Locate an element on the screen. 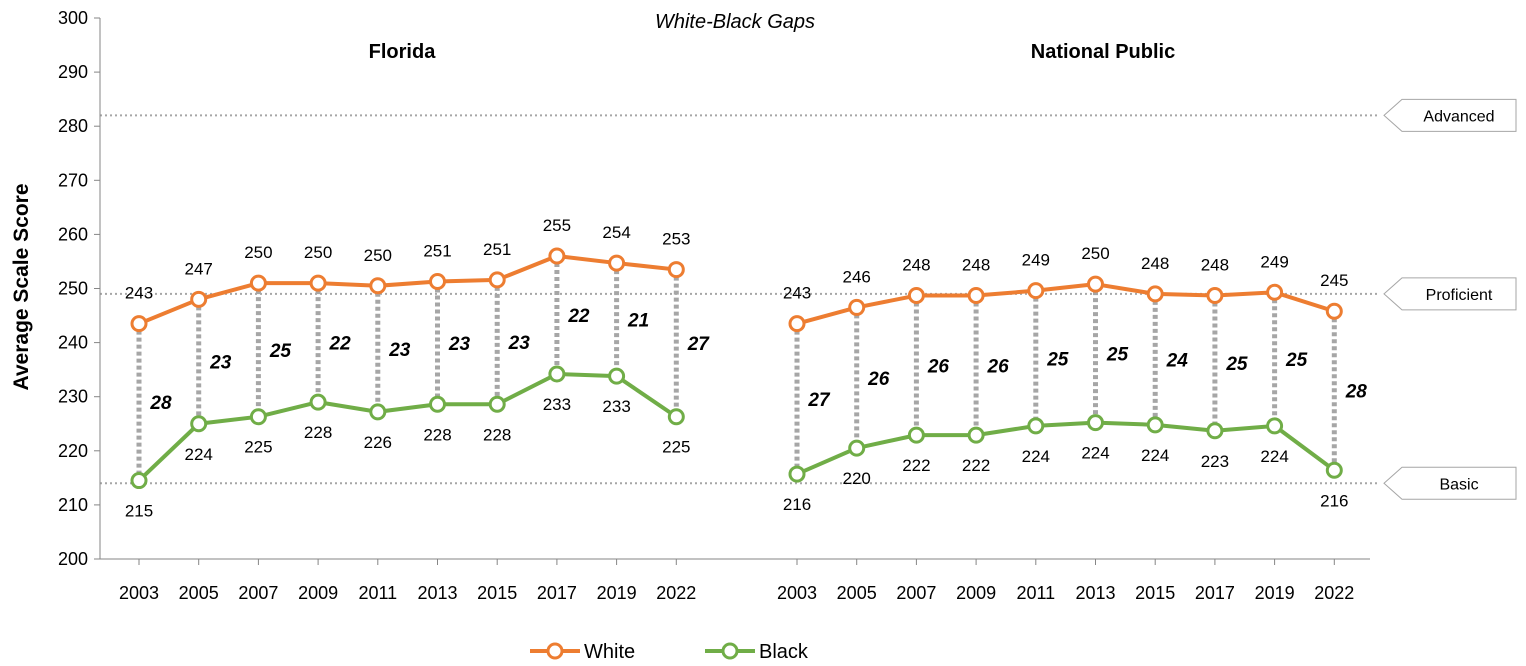  gap-label: 27 is located at coordinates (819, 400).